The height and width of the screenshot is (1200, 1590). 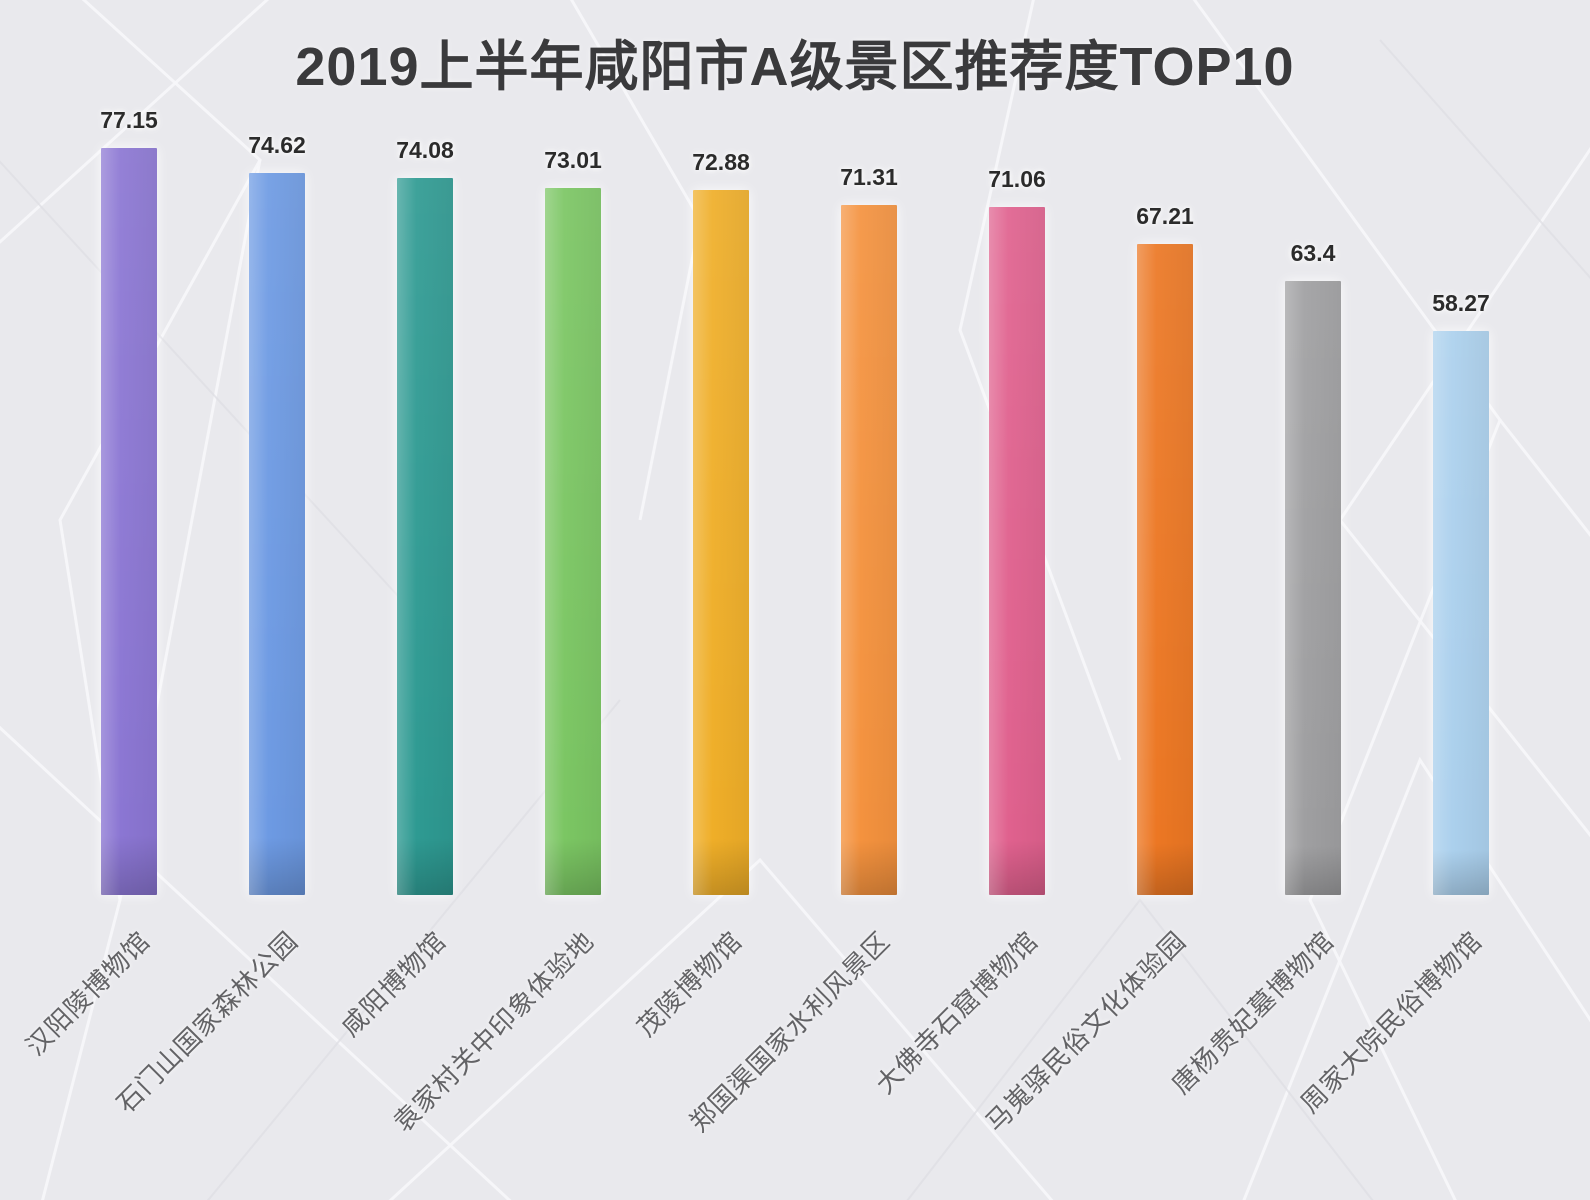 I want to click on bar-value-label: 71.31, so click(x=869, y=177).